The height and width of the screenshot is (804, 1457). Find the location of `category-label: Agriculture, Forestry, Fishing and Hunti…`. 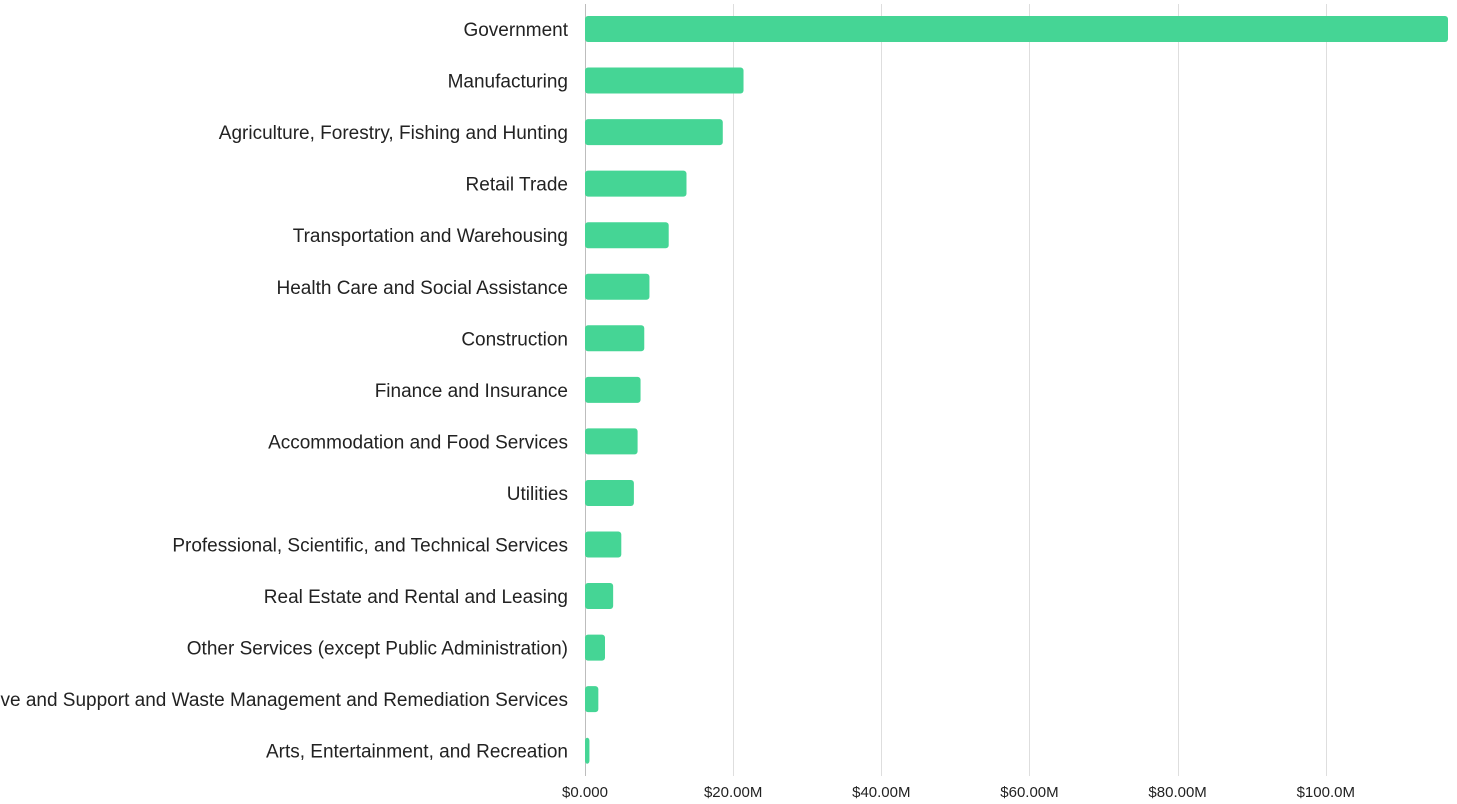

category-label: Agriculture, Forestry, Fishing and Hunti… is located at coordinates (393, 133).